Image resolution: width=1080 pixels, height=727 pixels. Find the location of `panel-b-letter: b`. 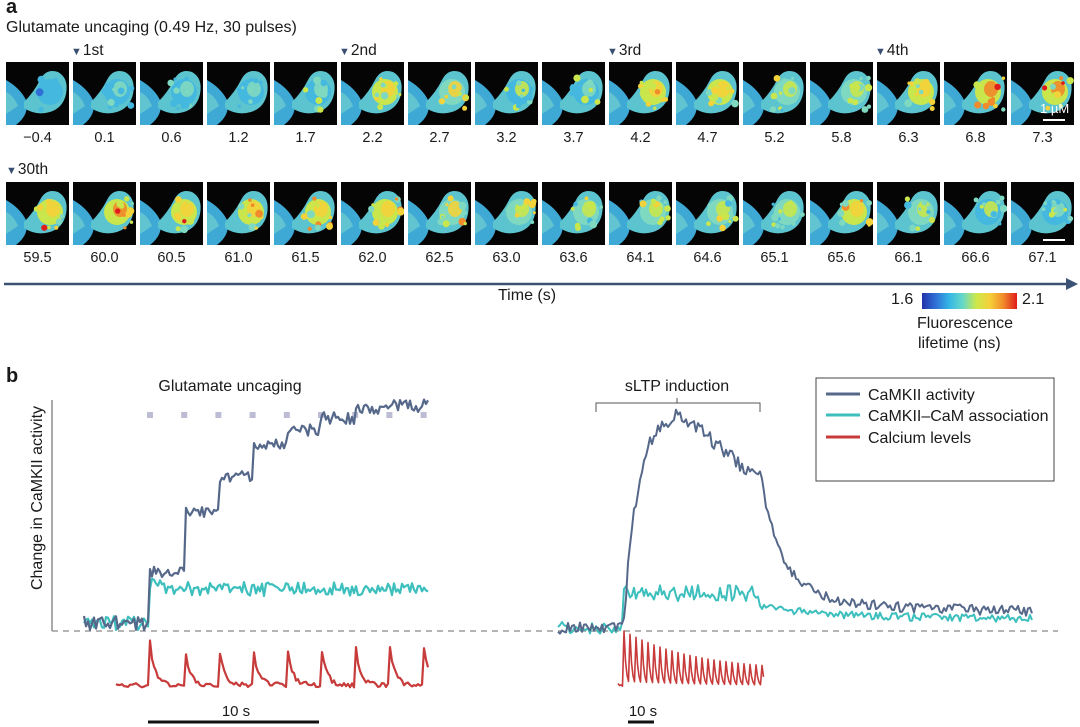

panel-b-letter: b is located at coordinates (12, 376).